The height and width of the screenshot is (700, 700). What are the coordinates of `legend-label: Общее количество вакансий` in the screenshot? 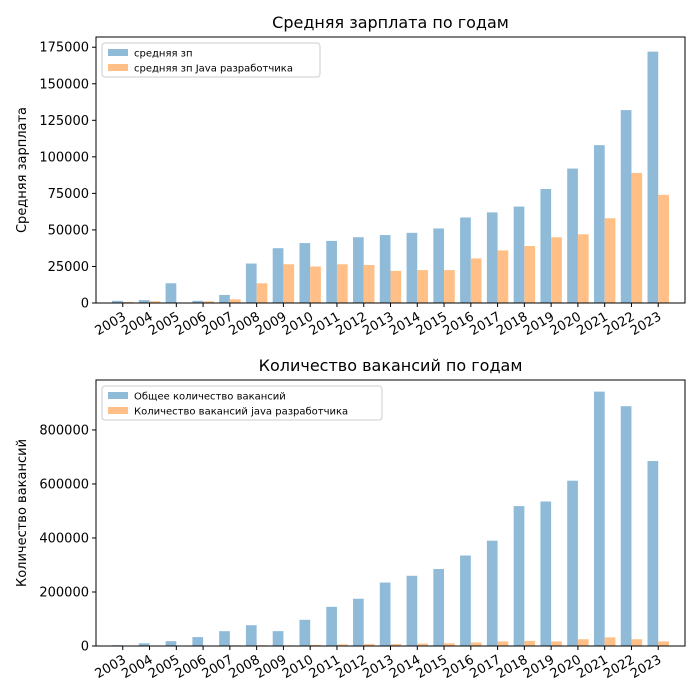 It's located at (210, 397).